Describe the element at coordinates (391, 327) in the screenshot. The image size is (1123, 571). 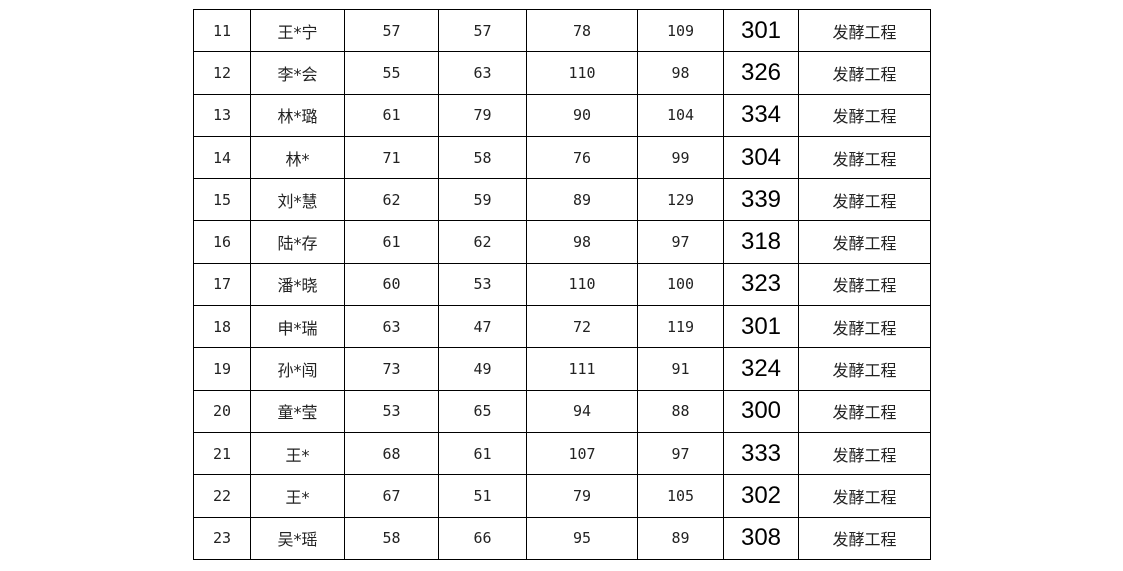
I see `score-1-cell: 63` at that location.